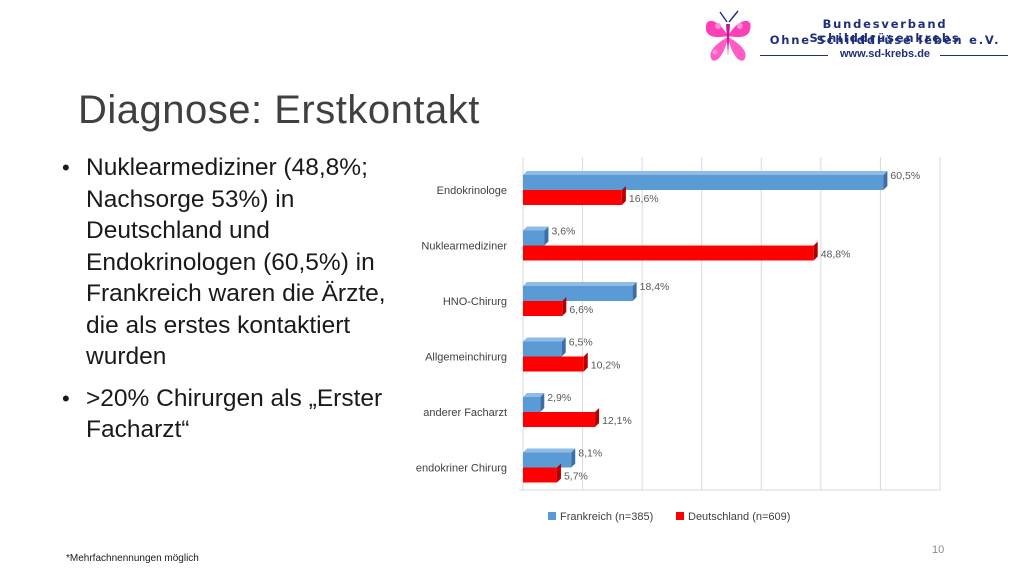 This screenshot has width=1024, height=576. I want to click on legend-label: Deutschland (n=609), so click(739, 517).